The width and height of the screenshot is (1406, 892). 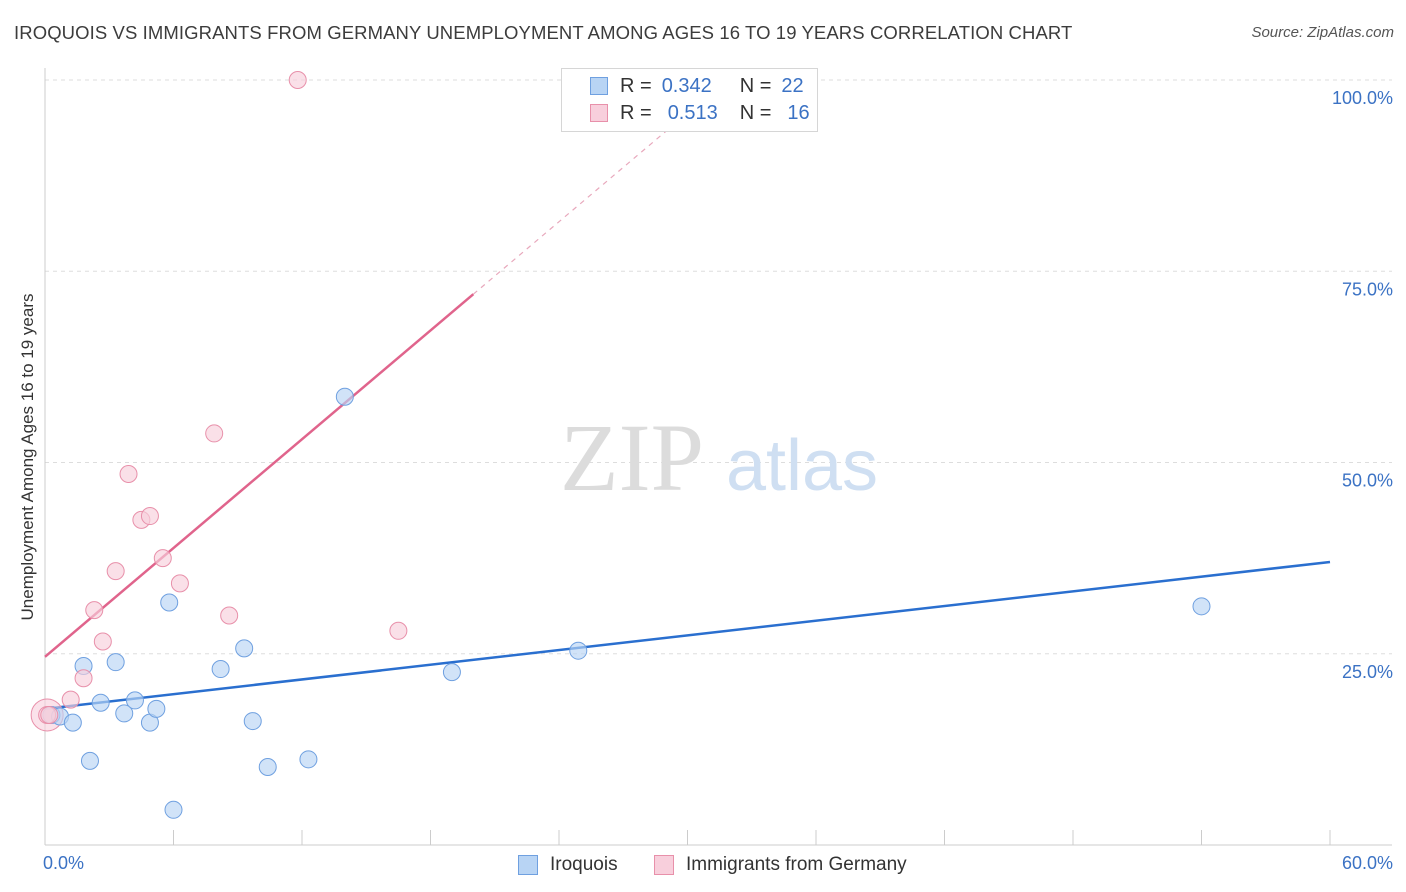 What do you see at coordinates (798, 112) in the screenshot?
I see `legend-n-value: 16` at bounding box center [798, 112].